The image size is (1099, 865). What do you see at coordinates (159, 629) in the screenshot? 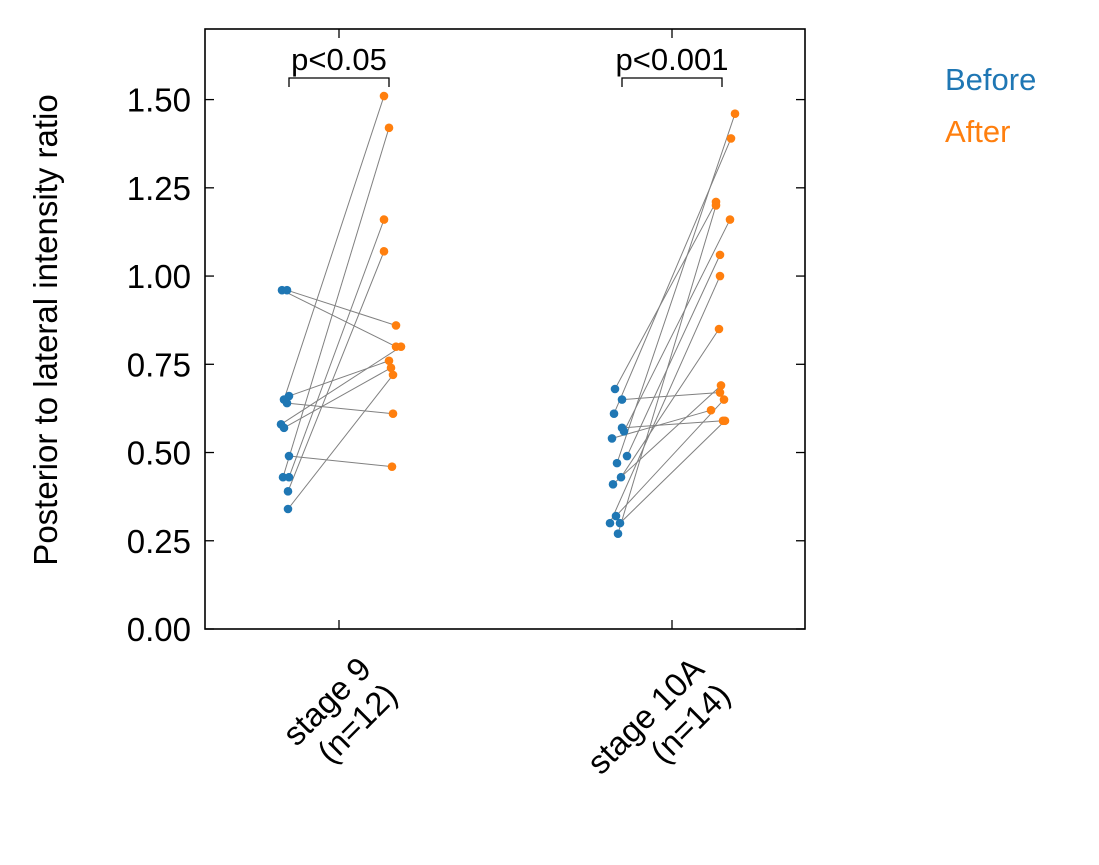
I see `y-tick-label: 0.00` at bounding box center [159, 629].